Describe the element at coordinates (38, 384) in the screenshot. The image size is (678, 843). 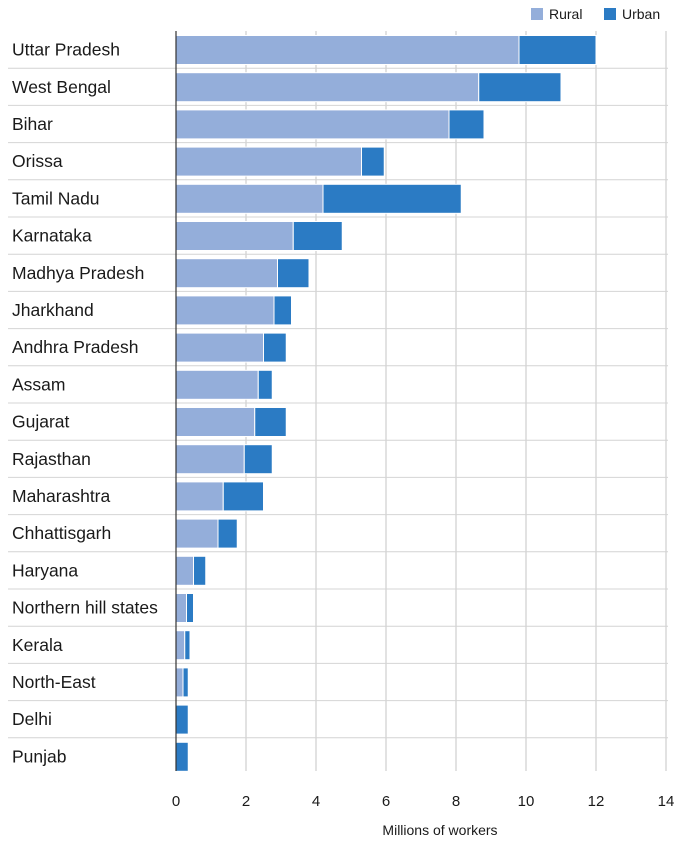
I see `category-label: Assam` at that location.